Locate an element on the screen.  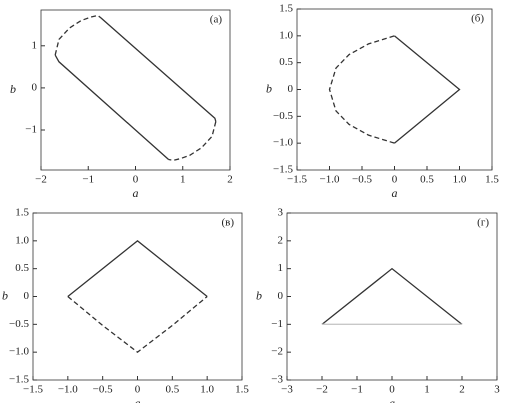
panel-label: (а) is located at coordinates (216, 20).